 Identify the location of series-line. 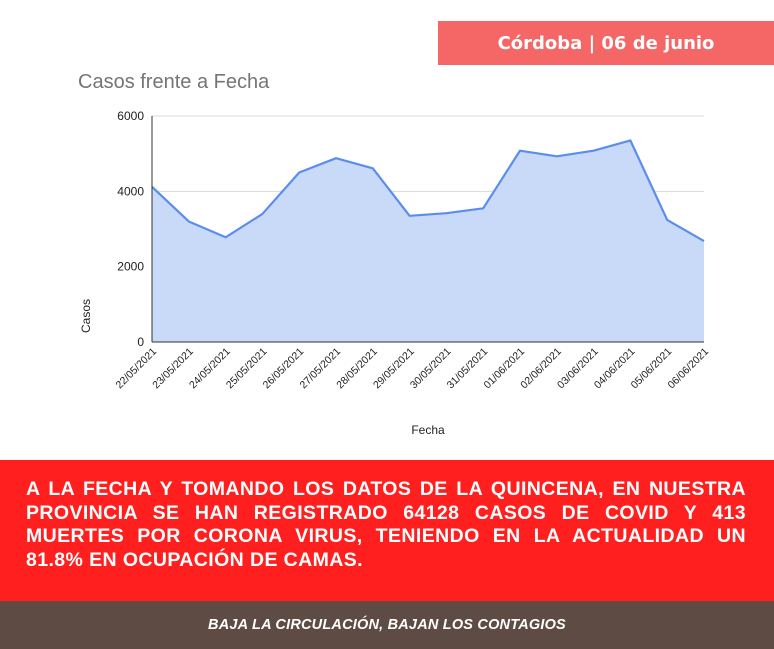
(428, 191).